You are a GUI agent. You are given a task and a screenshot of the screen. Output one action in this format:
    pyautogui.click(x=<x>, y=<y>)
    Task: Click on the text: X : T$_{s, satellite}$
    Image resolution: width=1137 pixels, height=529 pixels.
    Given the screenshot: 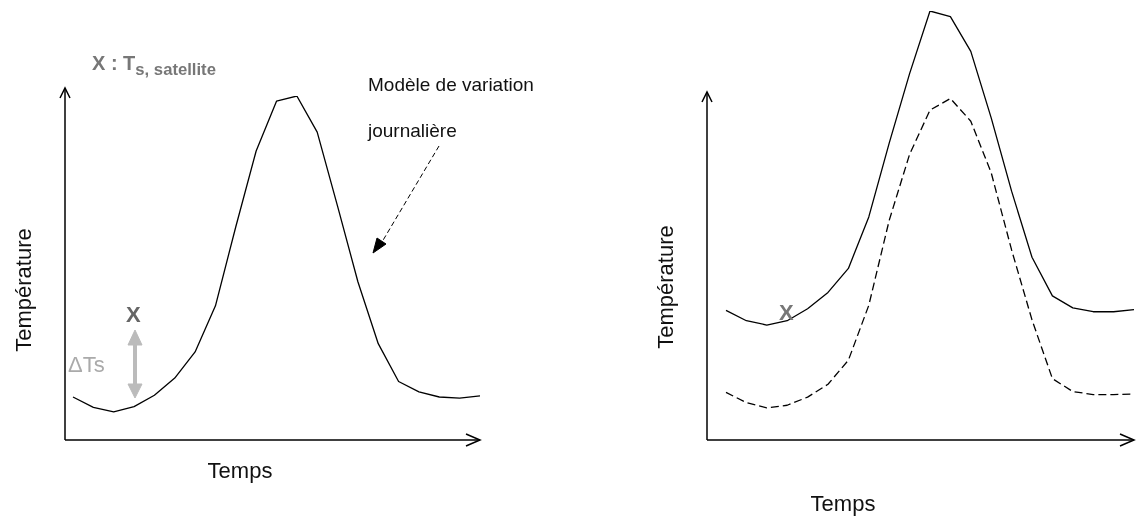 What is the action you would take?
    pyautogui.click(x=154, y=66)
    